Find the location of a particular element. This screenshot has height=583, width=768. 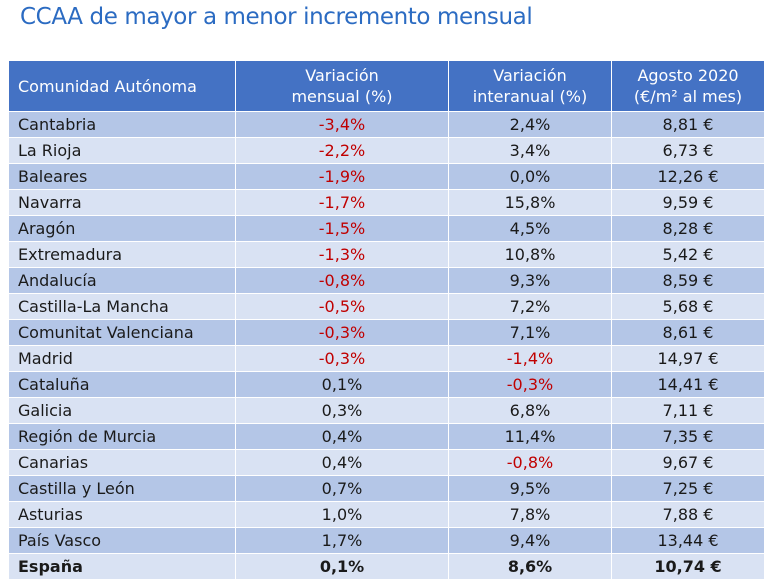

yearly-variation: 9,5% is located at coordinates (530, 488).